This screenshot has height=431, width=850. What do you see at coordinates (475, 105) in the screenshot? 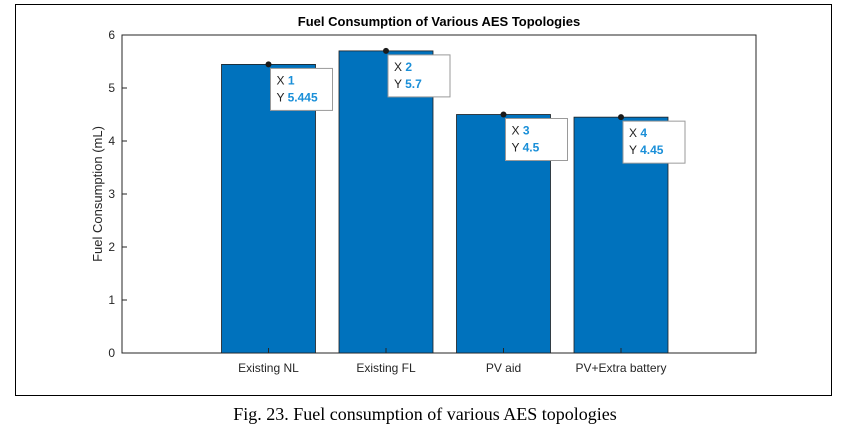
I see `datatips-layer: X 1 Y 5.445 X 2 Y 5.7 X 3 Y 4.5 X 4 Y 4.45` at bounding box center [475, 105].